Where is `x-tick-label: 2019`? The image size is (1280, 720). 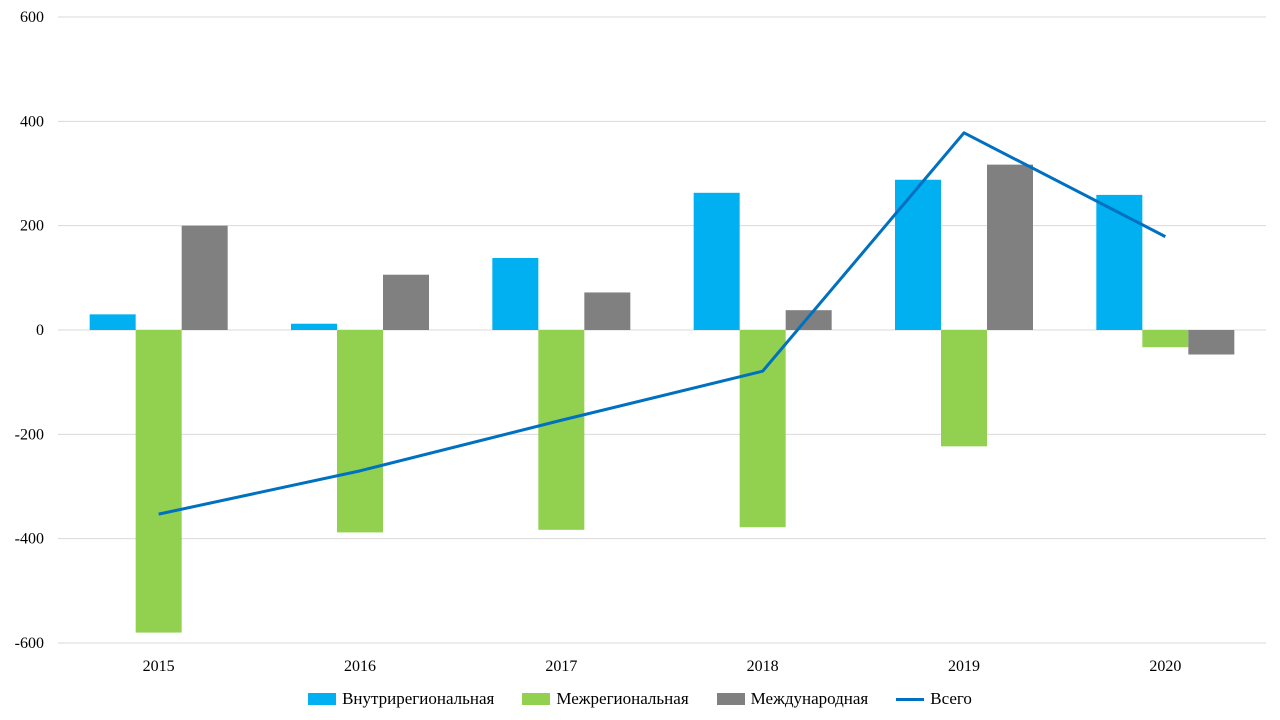
x-tick-label: 2019 is located at coordinates (964, 666).